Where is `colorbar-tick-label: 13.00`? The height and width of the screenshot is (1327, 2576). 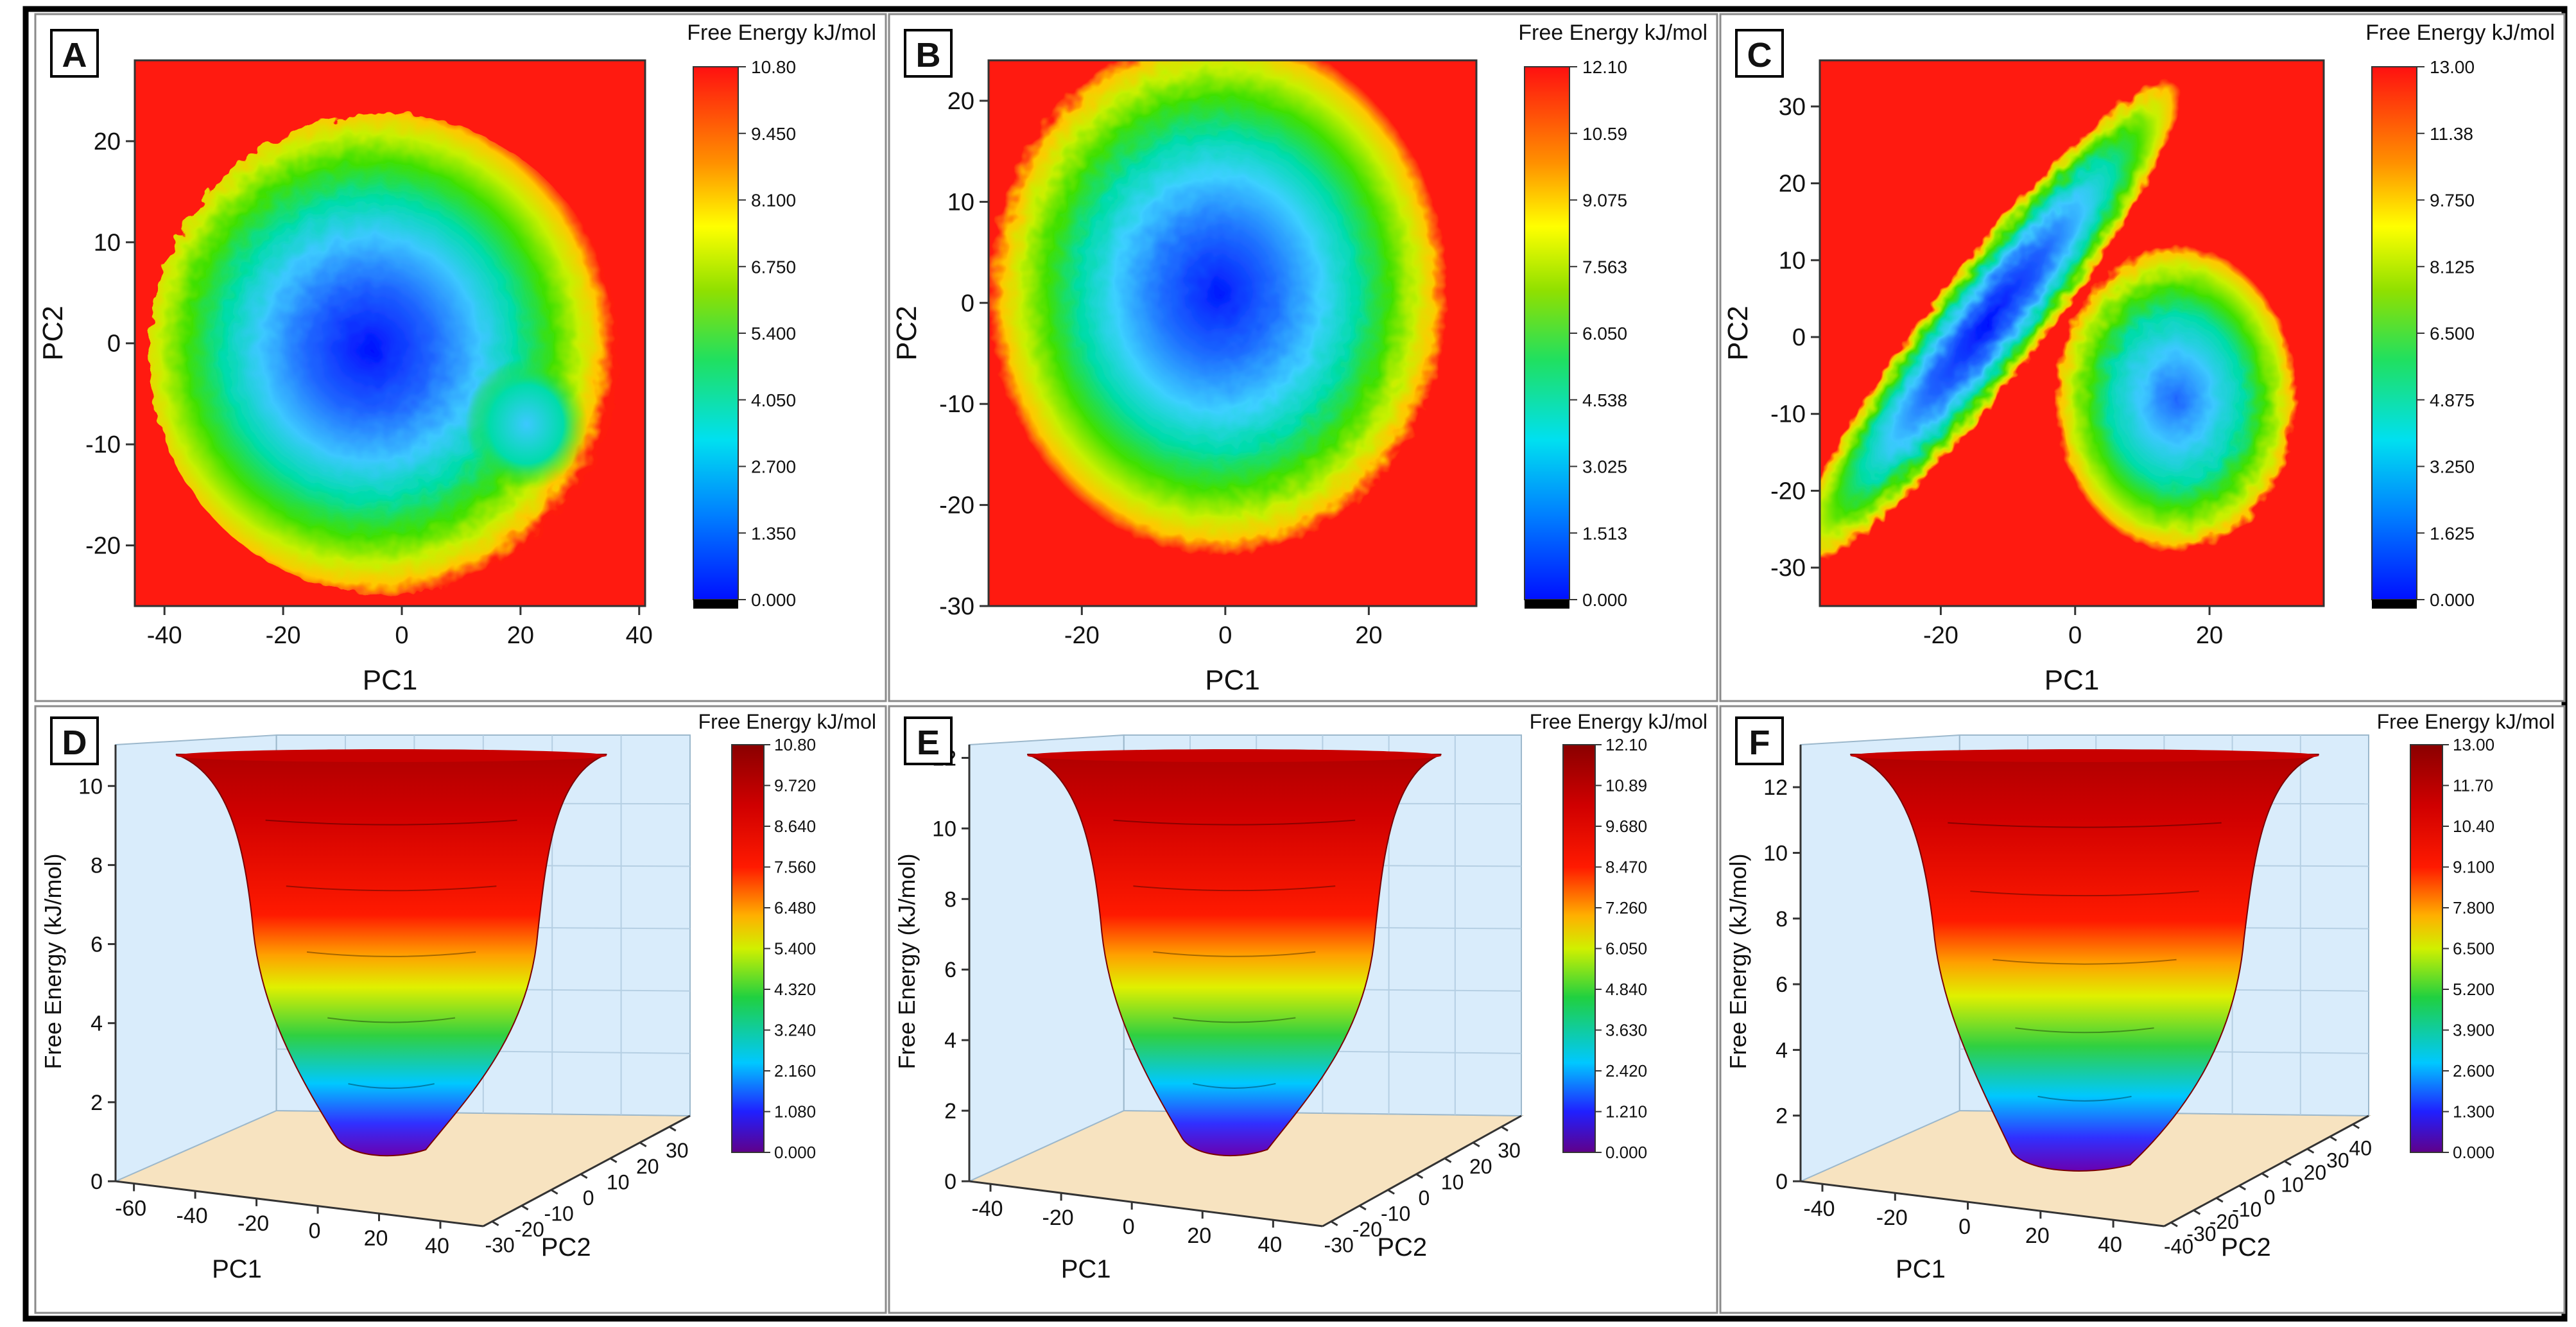
colorbar-tick-label: 13.00 is located at coordinates (2474, 744).